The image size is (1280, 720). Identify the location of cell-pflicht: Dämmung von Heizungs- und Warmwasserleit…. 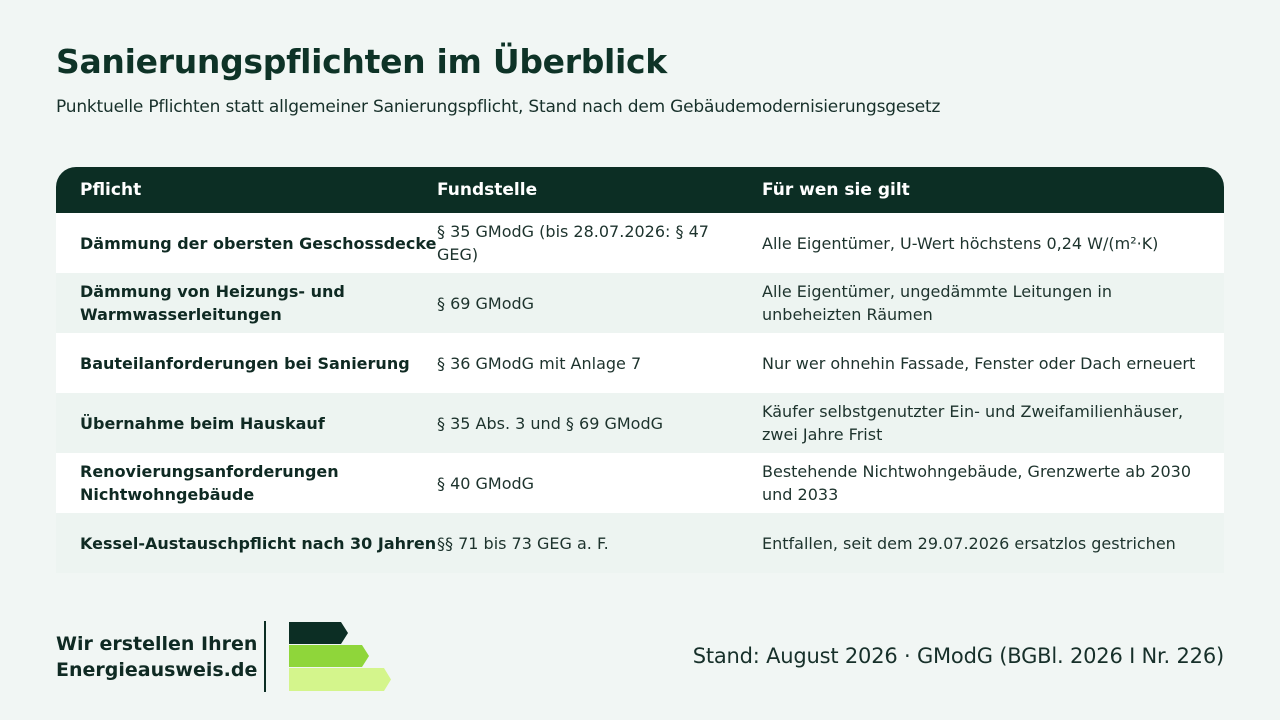
(212, 303).